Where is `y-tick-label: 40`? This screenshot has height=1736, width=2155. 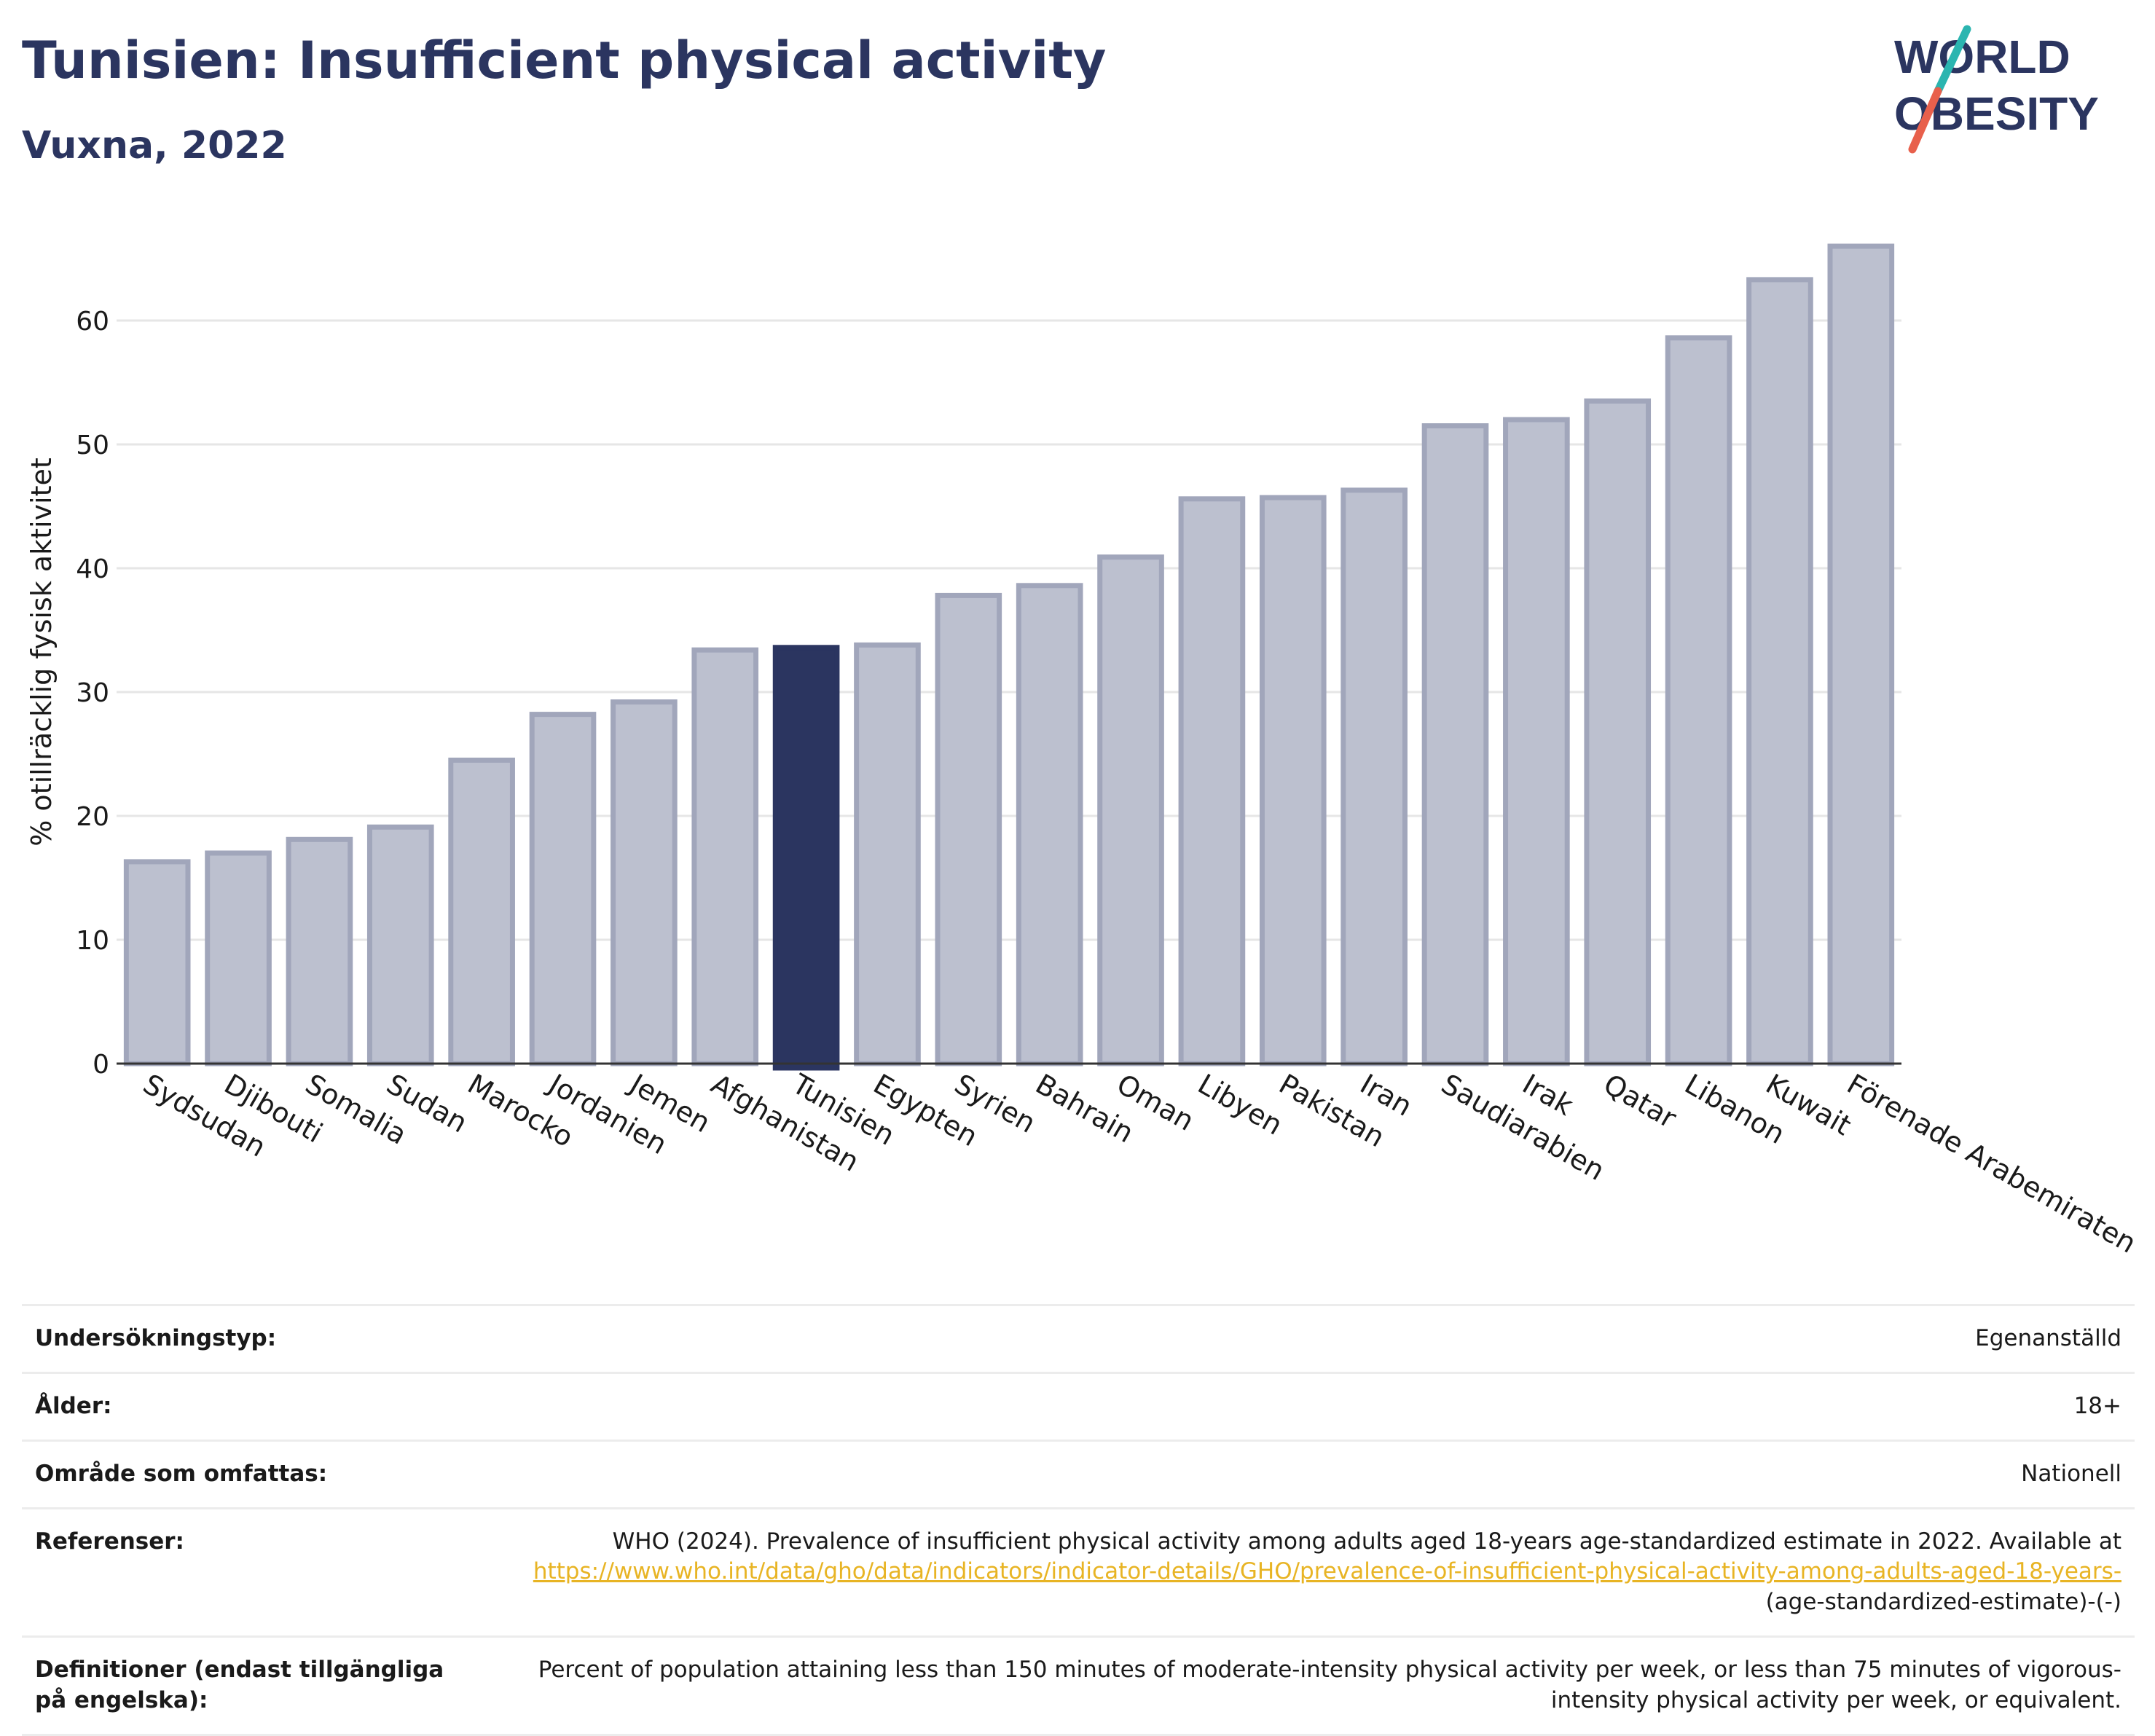 y-tick-label: 40 is located at coordinates (92, 569).